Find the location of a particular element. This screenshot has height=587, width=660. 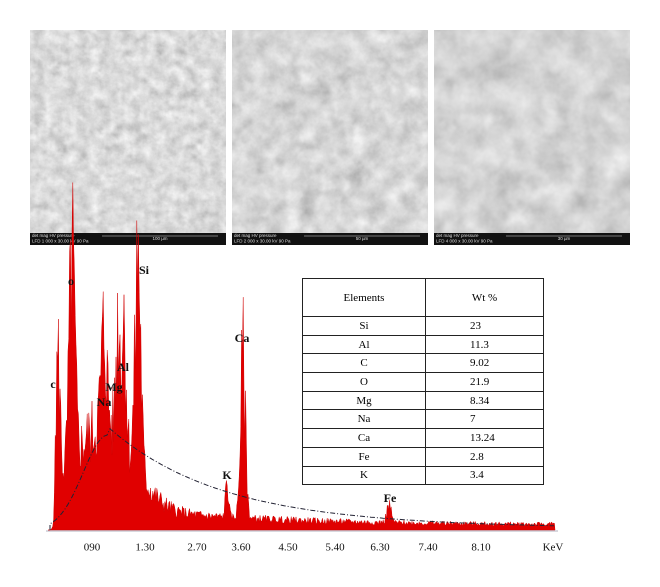

table-cell: Si is located at coordinates (364, 326).